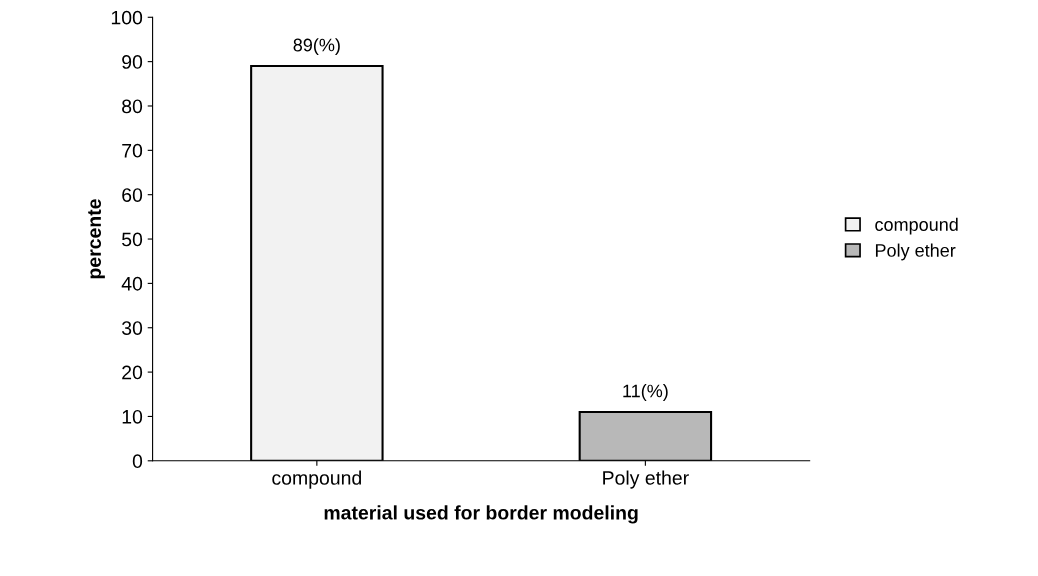 The image size is (1038, 576). What do you see at coordinates (132, 62) in the screenshot?
I see `y-tick-label: 90` at bounding box center [132, 62].